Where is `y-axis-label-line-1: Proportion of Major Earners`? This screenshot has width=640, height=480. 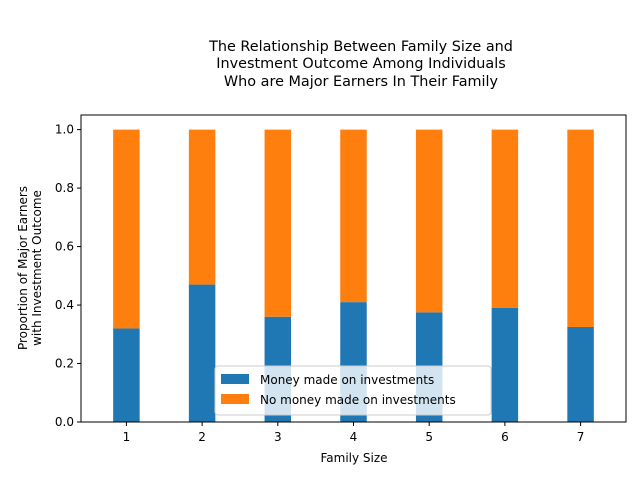 y-axis-label-line-1: Proportion of Major Earners is located at coordinates (23, 268).